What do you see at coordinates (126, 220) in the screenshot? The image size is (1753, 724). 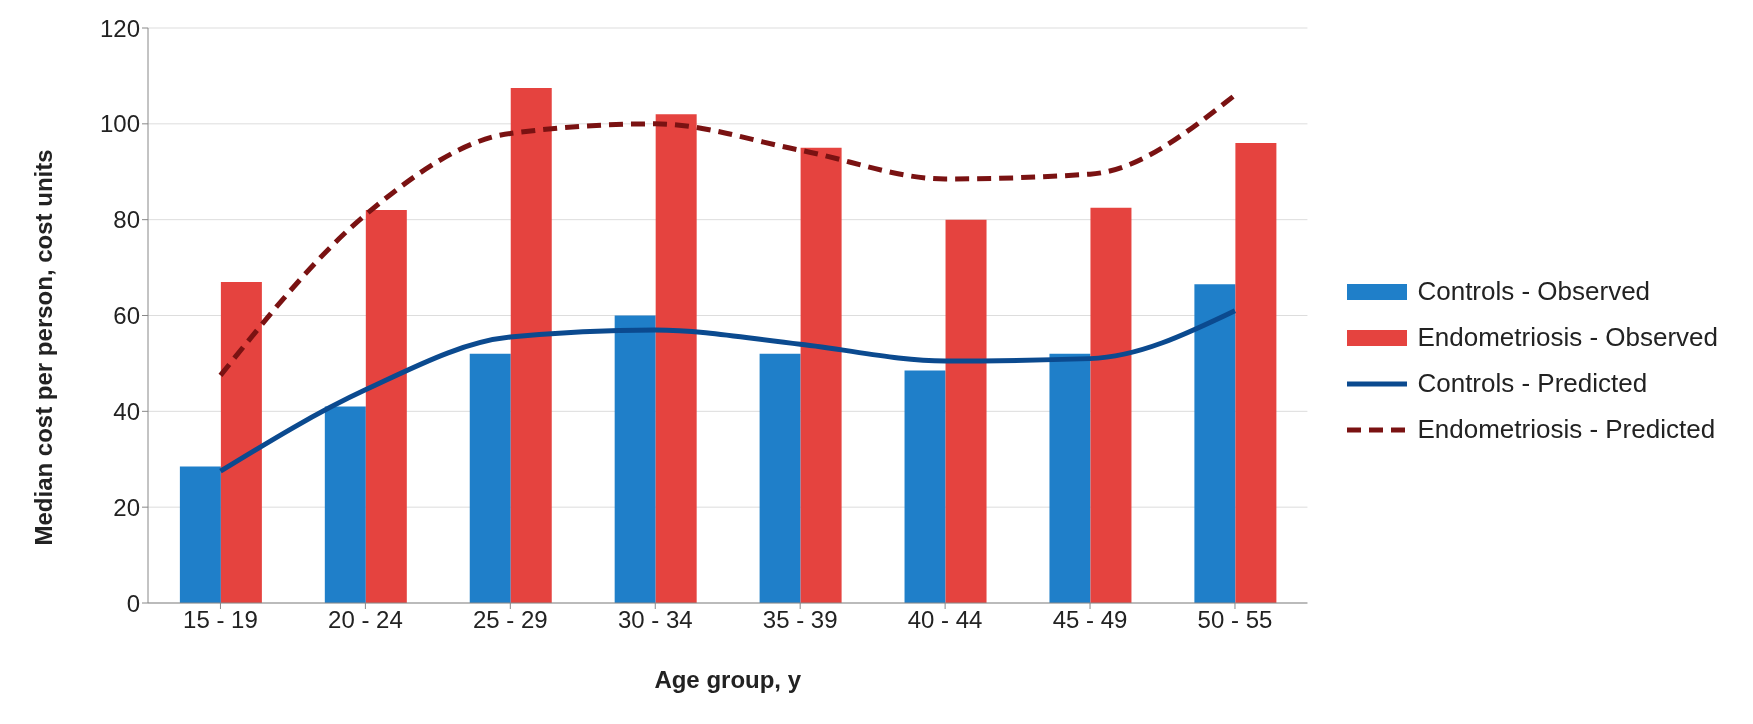 I see `y-tick-label: 80` at bounding box center [126, 220].